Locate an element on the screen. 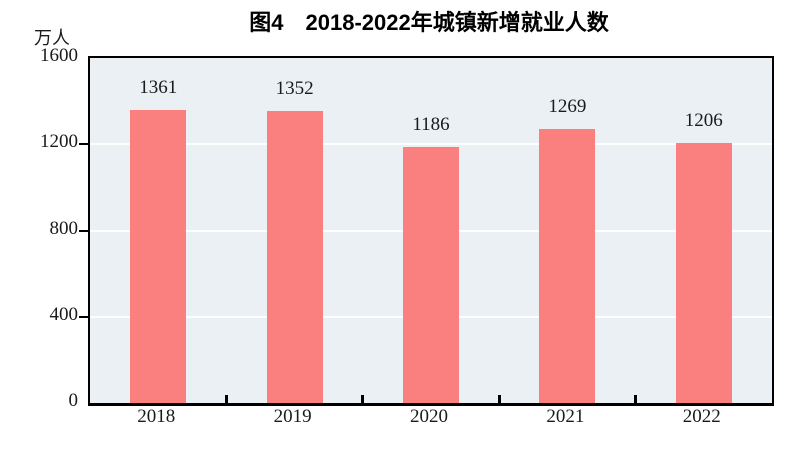  x-tick-label: 2018 is located at coordinates (156, 416).